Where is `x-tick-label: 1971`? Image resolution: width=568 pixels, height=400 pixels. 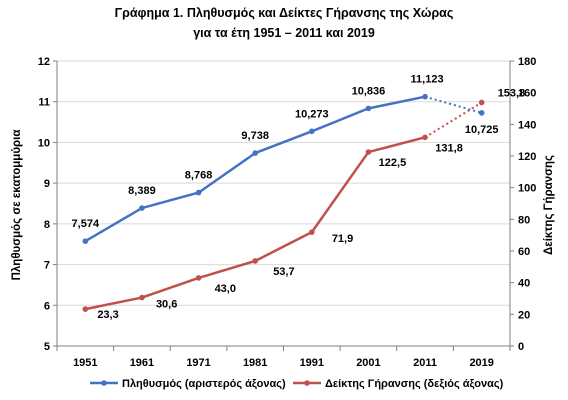 x-tick-label: 1971 is located at coordinates (198, 363).